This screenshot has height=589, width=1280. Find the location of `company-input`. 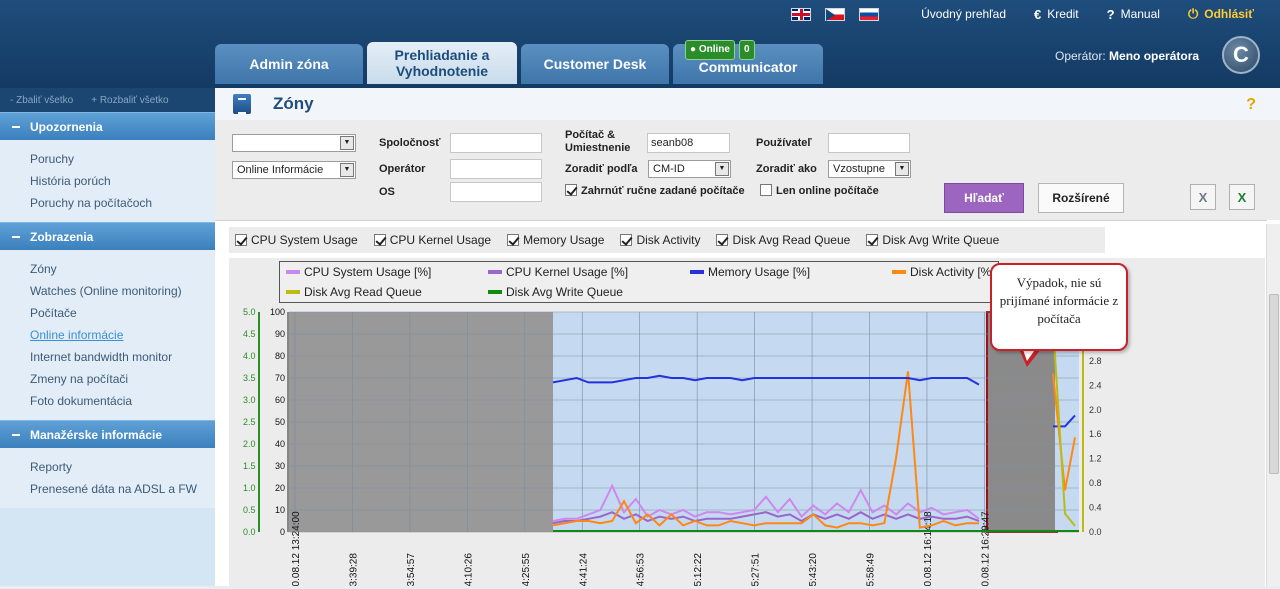

company-input is located at coordinates (496, 143).